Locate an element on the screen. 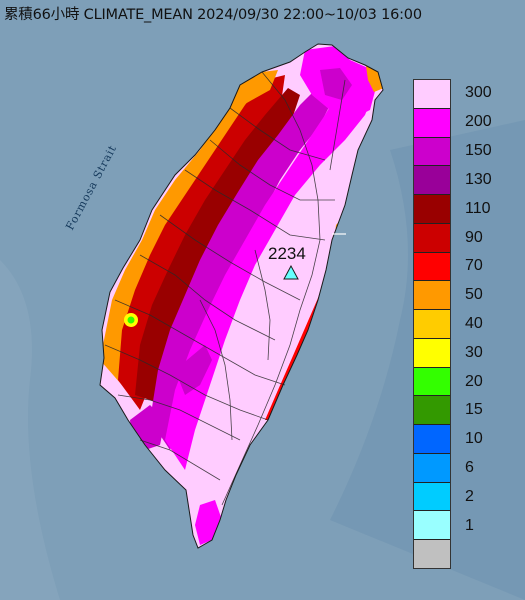 This screenshot has width=525, height=600. legend-labels: 300 200 150 130 110 90 70 50 40 30 20 15 10 6 2 1 is located at coordinates (492, 324).